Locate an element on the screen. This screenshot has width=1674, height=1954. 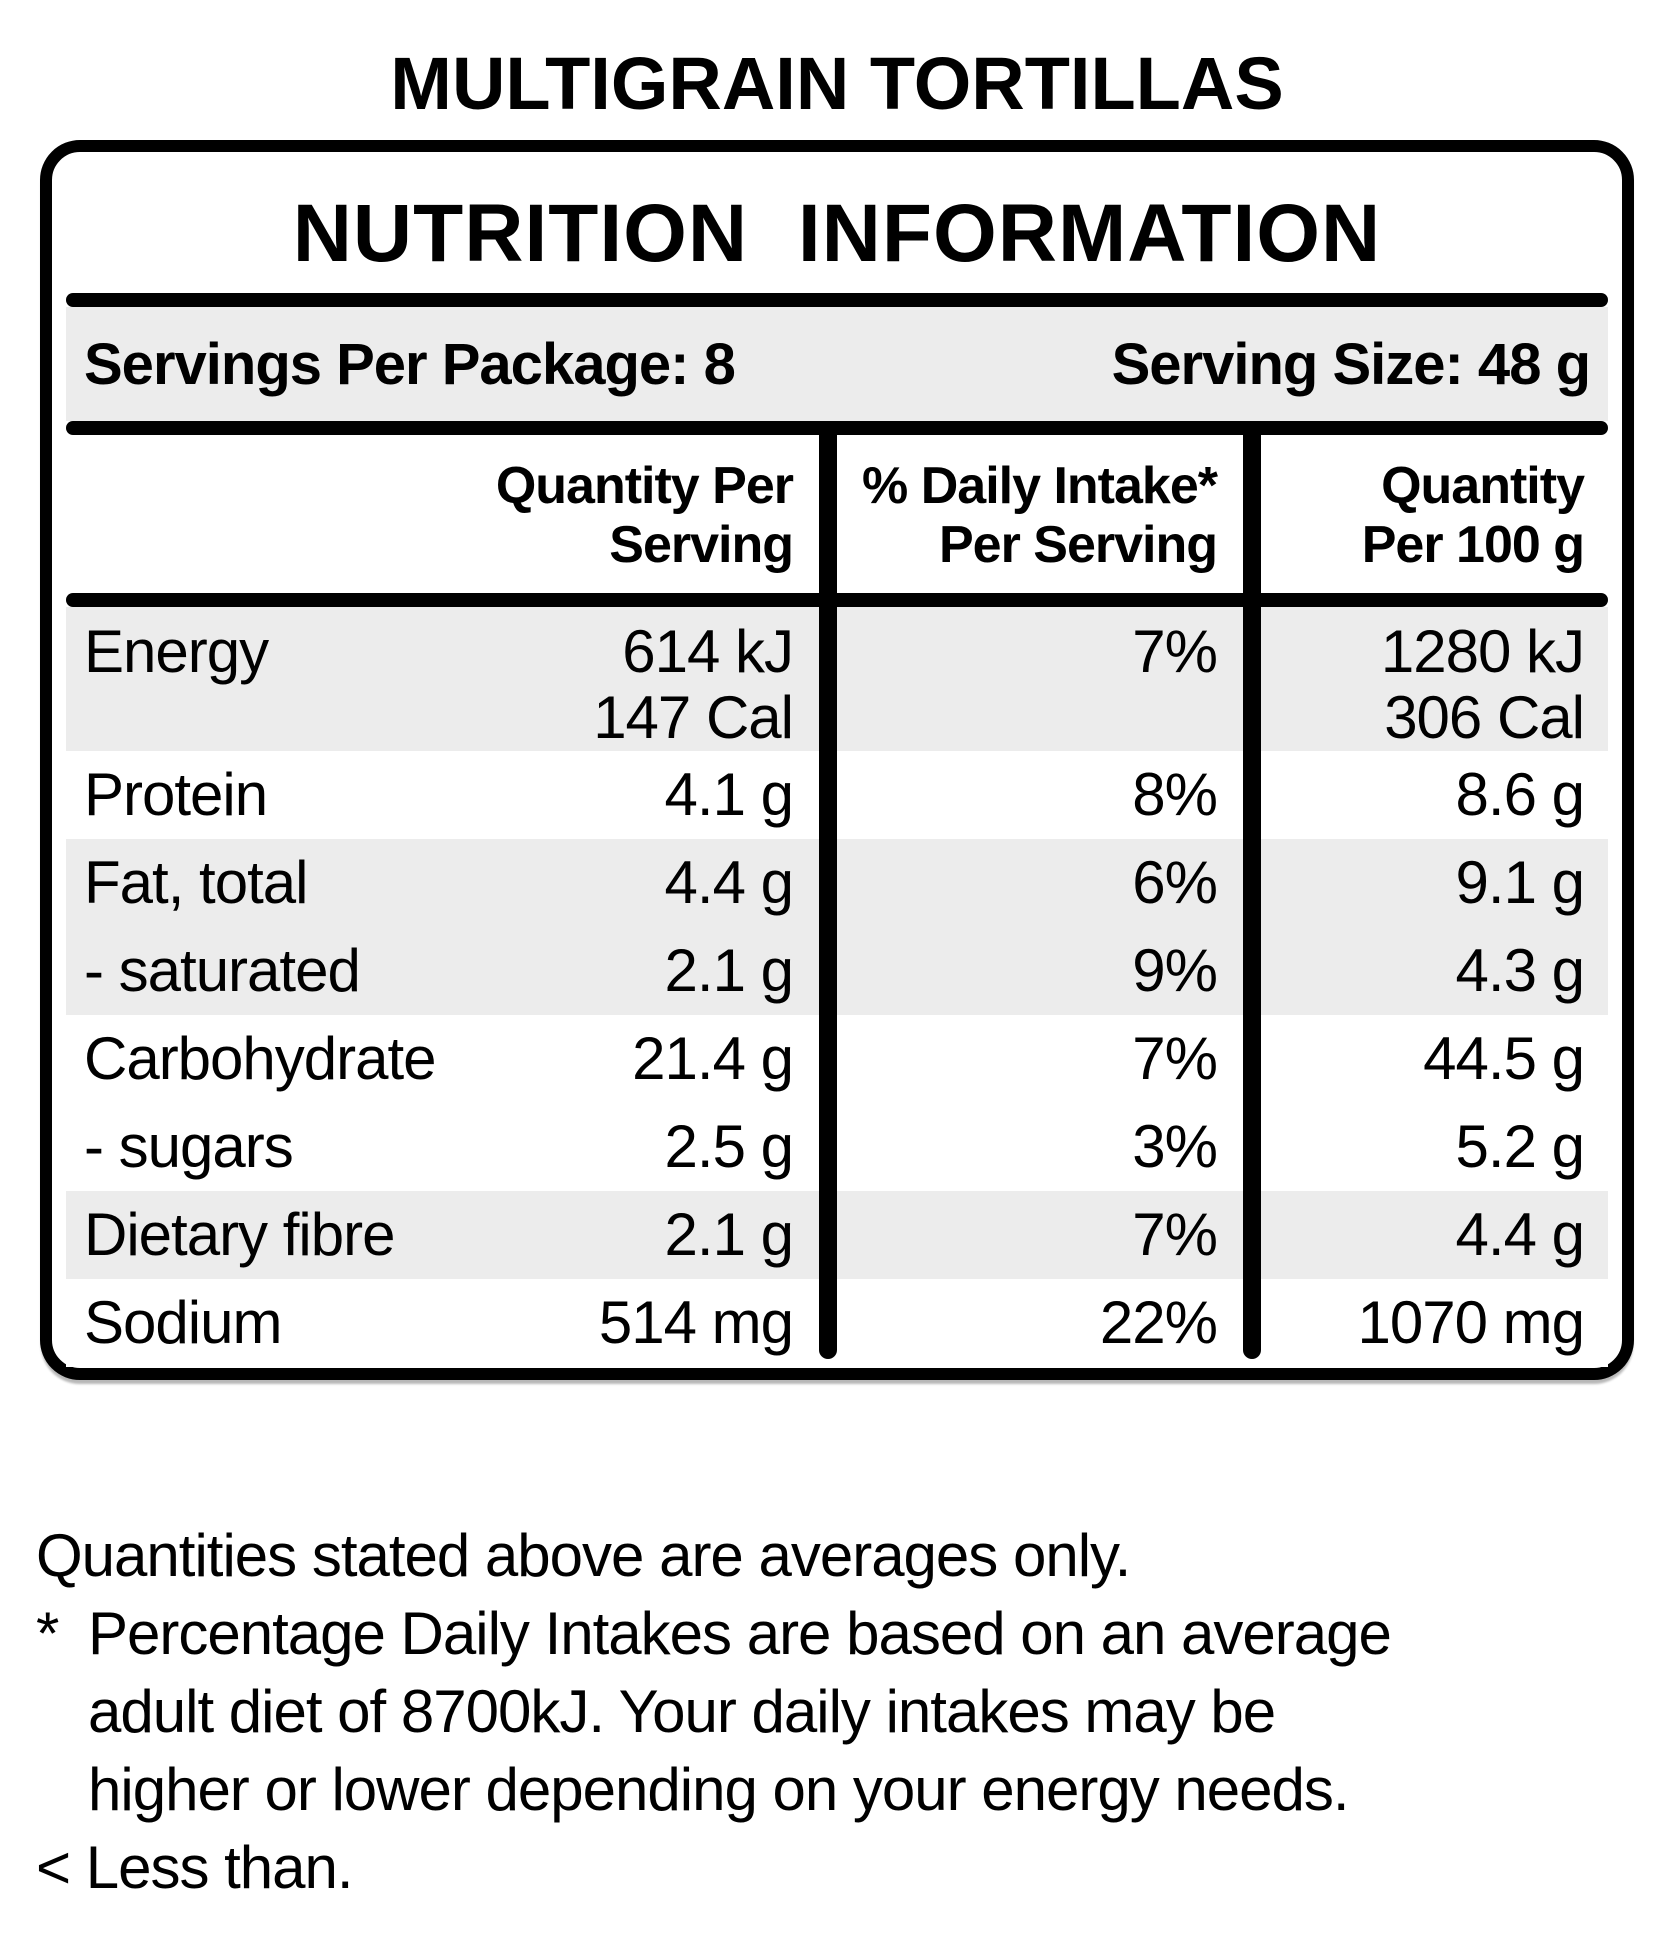
nutrient-name: - saturated is located at coordinates (222, 970).